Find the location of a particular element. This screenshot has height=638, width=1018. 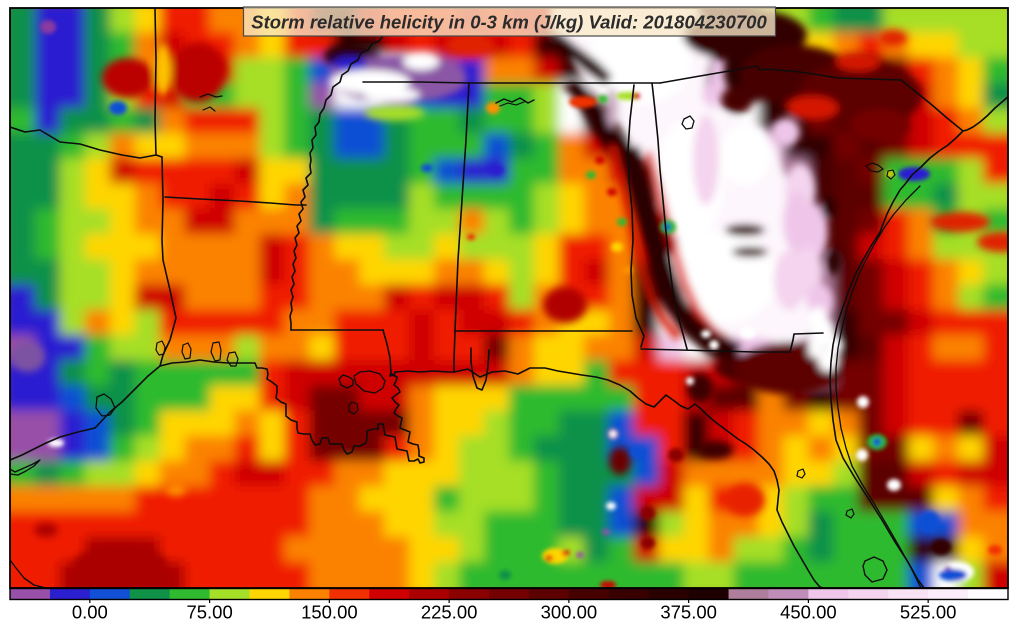

svg-text: 450.00 is located at coordinates (808, 612).